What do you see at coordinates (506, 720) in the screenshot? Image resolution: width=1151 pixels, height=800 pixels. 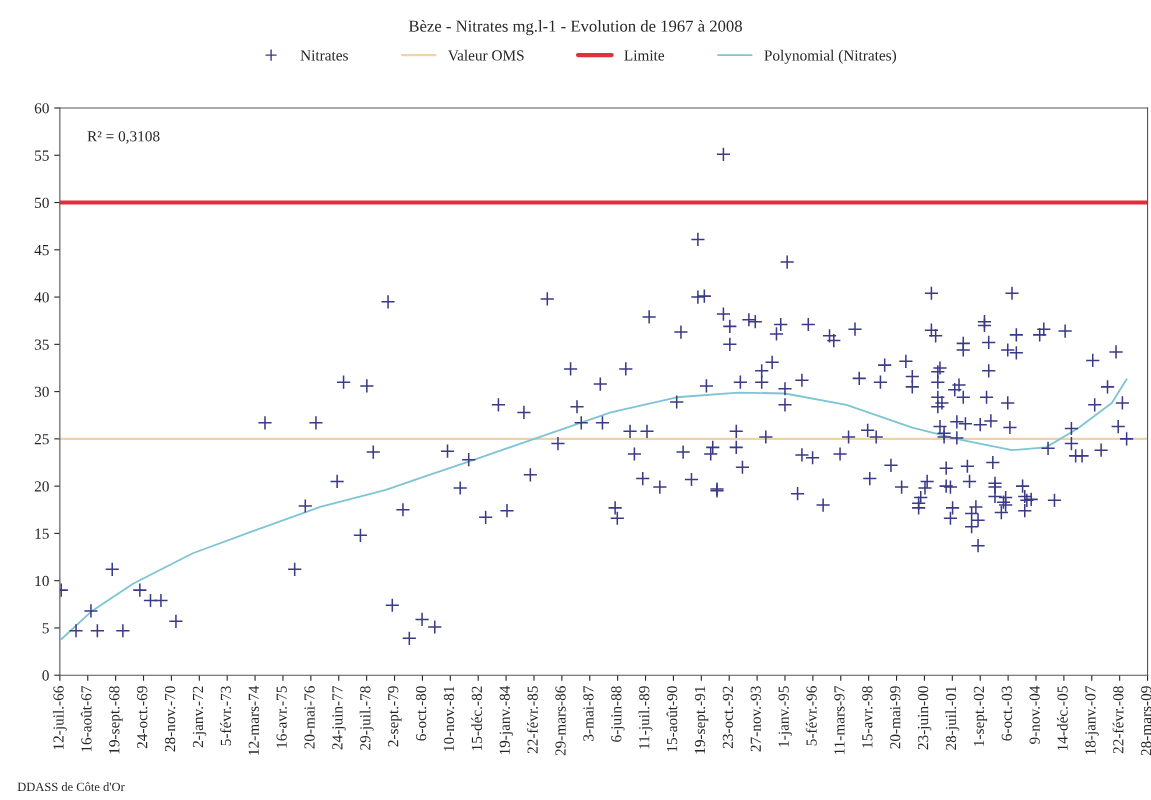 I see `x-tick-label: 19-janv.-84` at bounding box center [506, 720].